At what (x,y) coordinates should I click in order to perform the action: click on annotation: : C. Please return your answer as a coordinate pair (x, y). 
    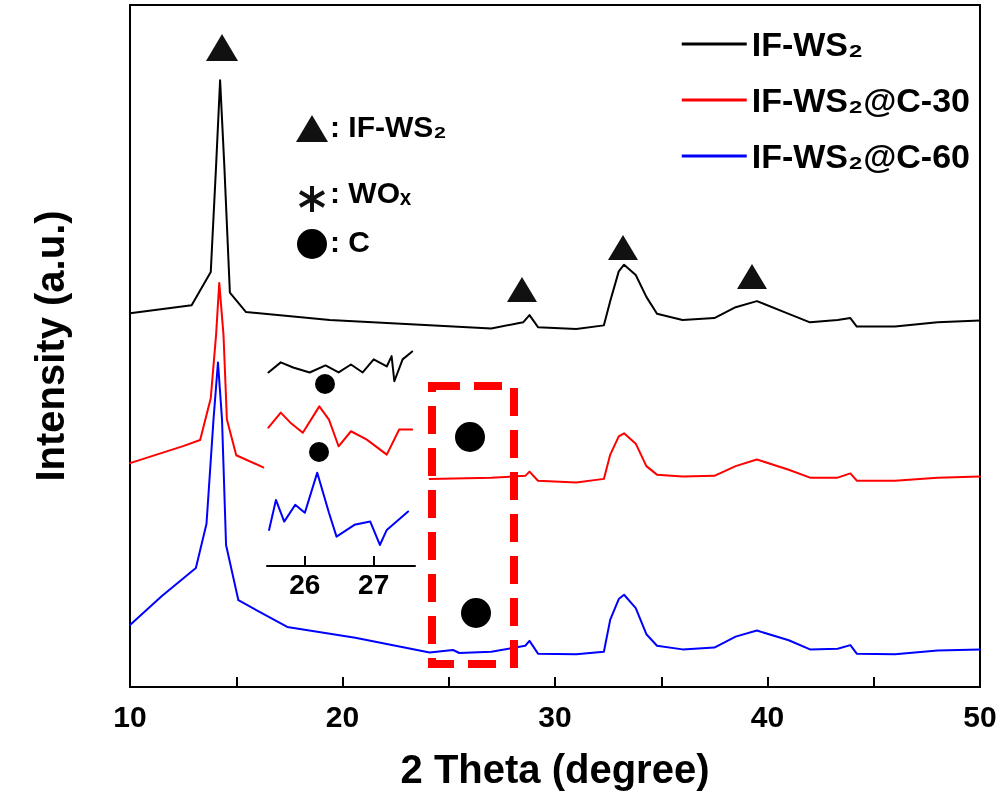
    Looking at the image, I should click on (350, 241).